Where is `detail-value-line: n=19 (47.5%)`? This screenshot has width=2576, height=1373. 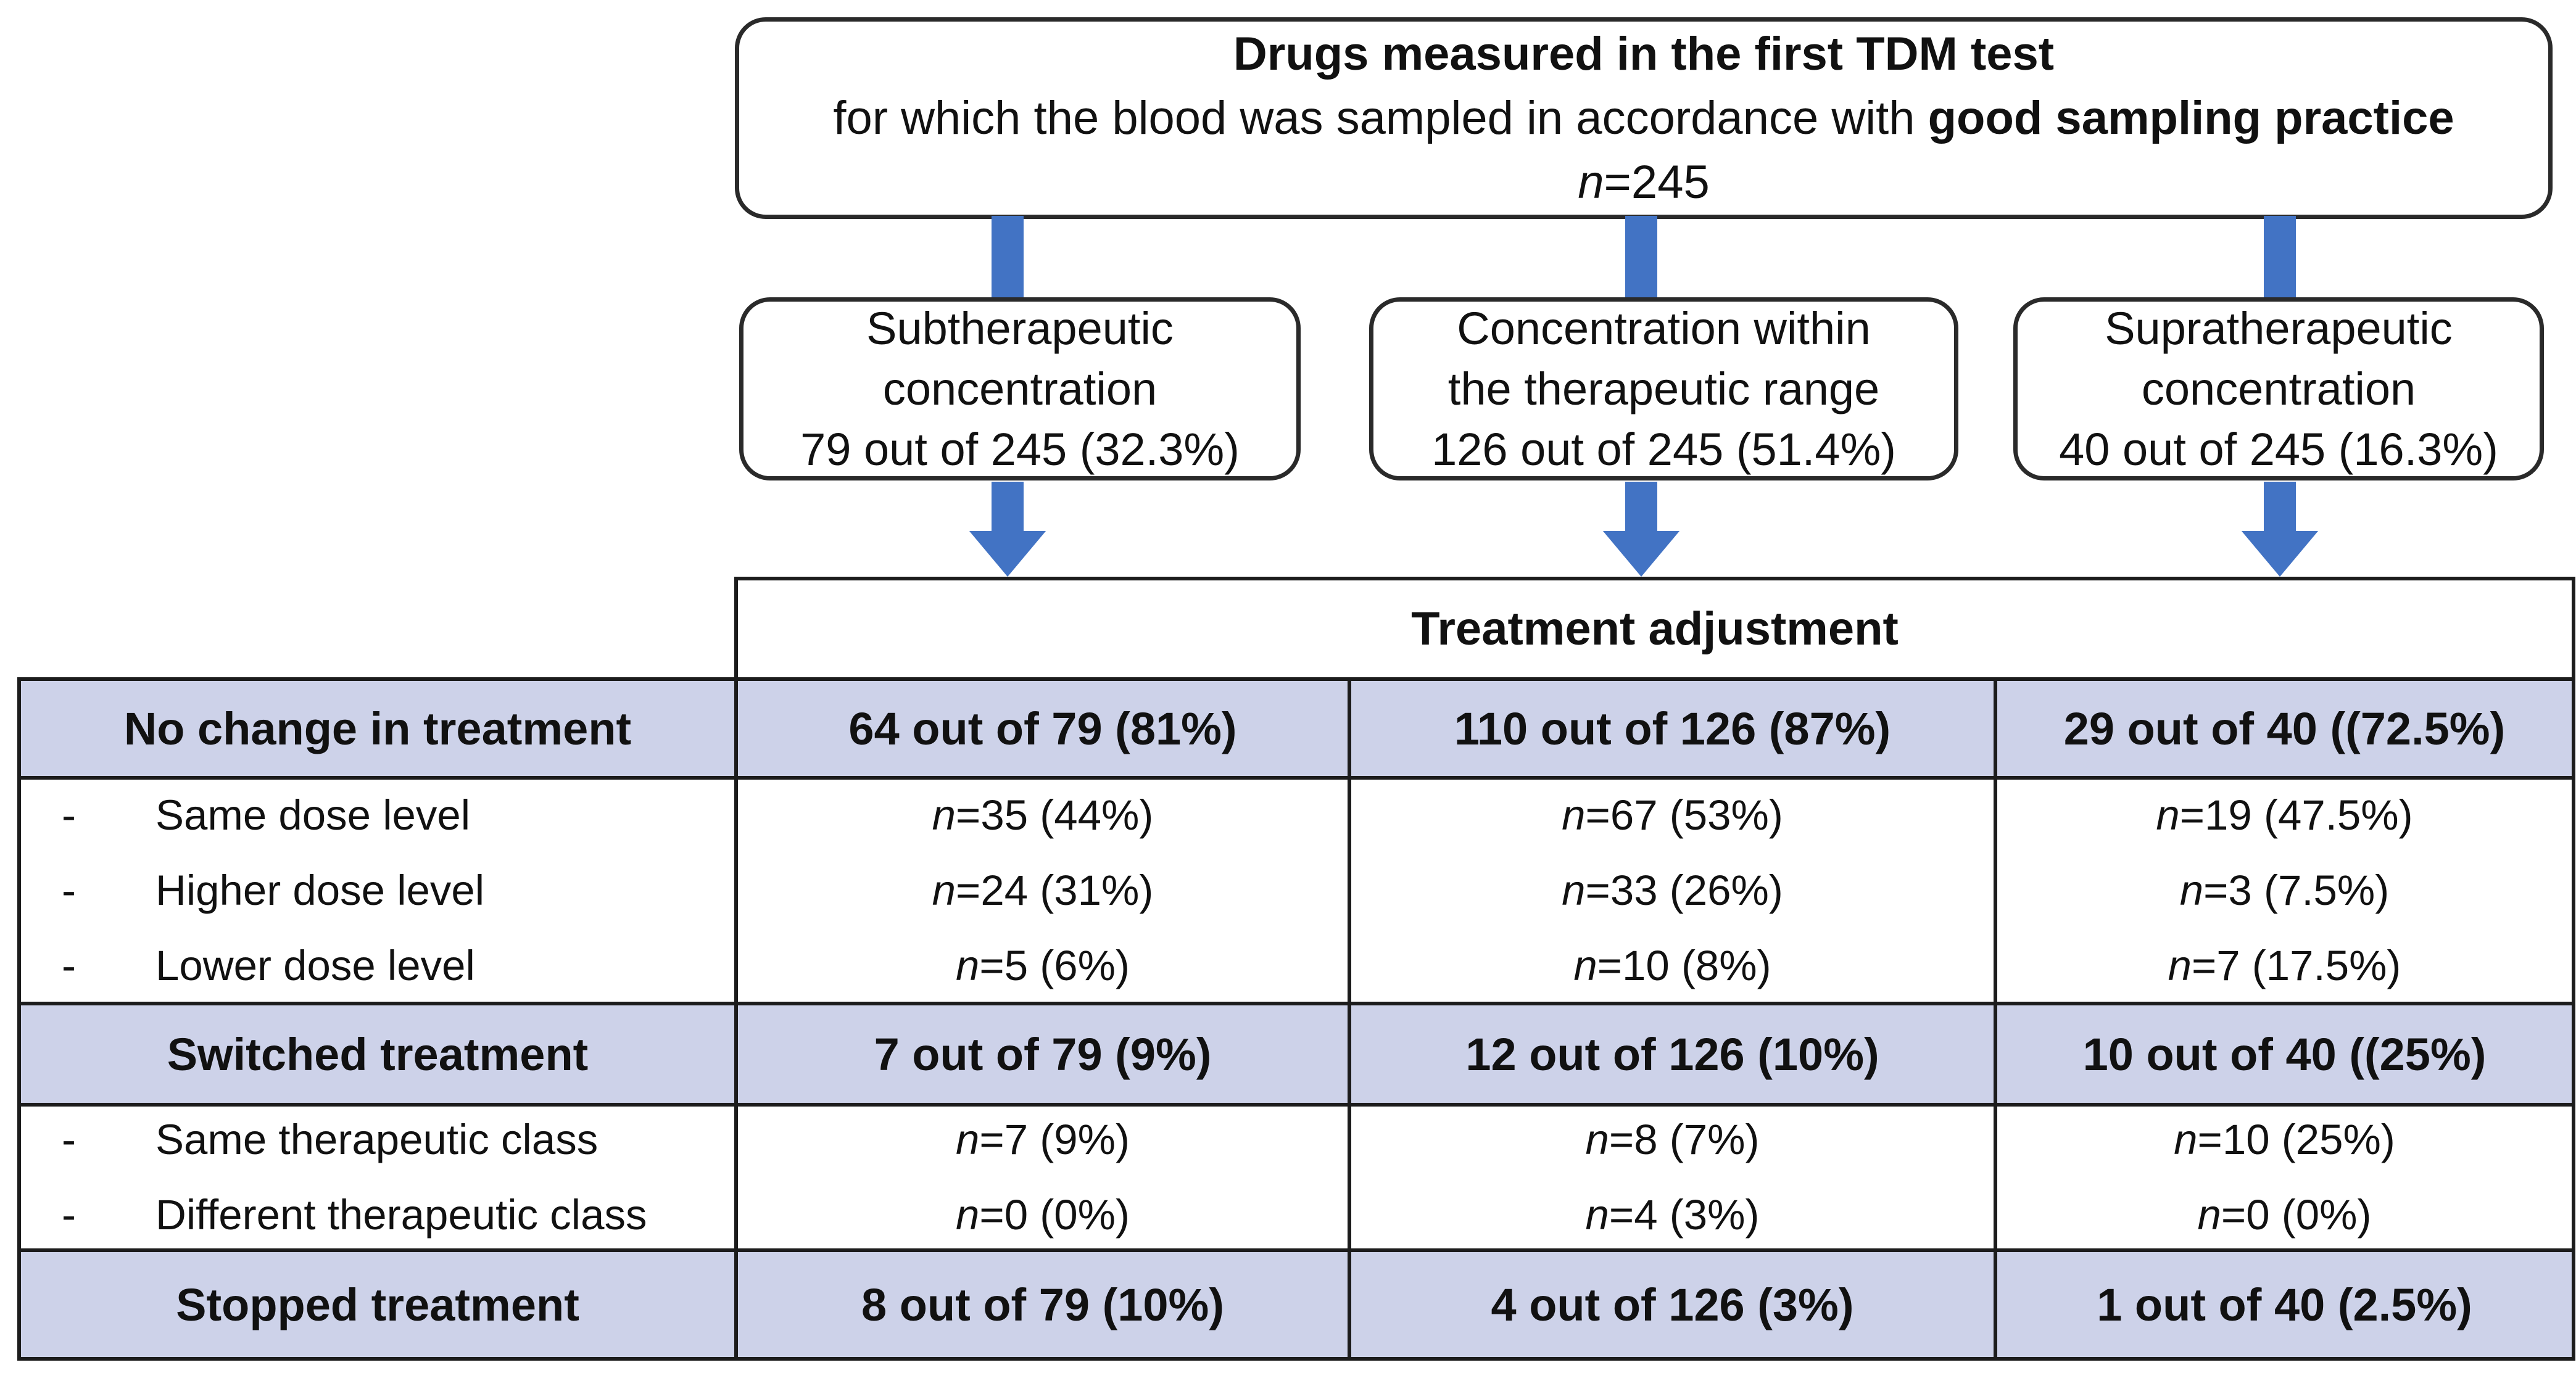 detail-value-line: n=19 (47.5%) is located at coordinates (2284, 815).